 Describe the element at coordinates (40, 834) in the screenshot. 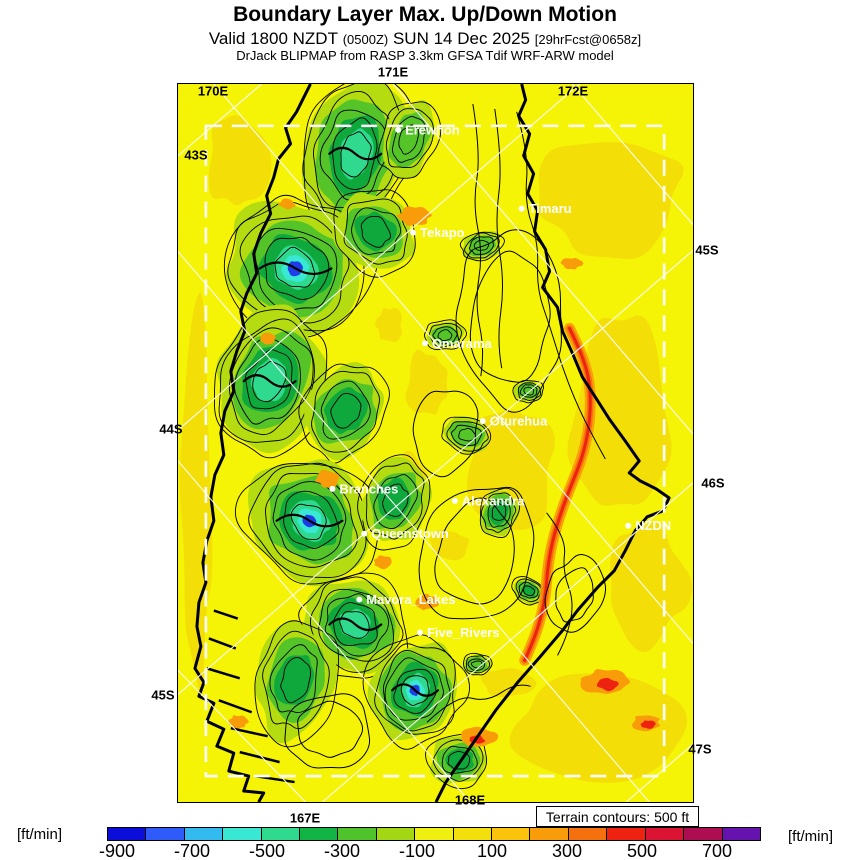

I see `colorbar-unit-left: [ft/min]` at that location.